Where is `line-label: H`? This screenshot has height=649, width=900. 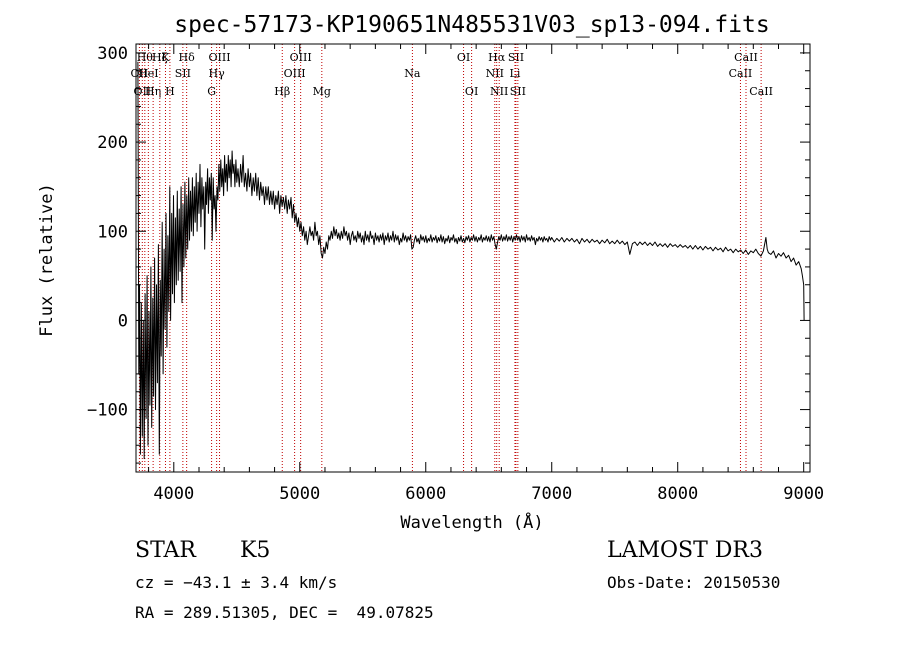 line-label: H is located at coordinates (170, 91).